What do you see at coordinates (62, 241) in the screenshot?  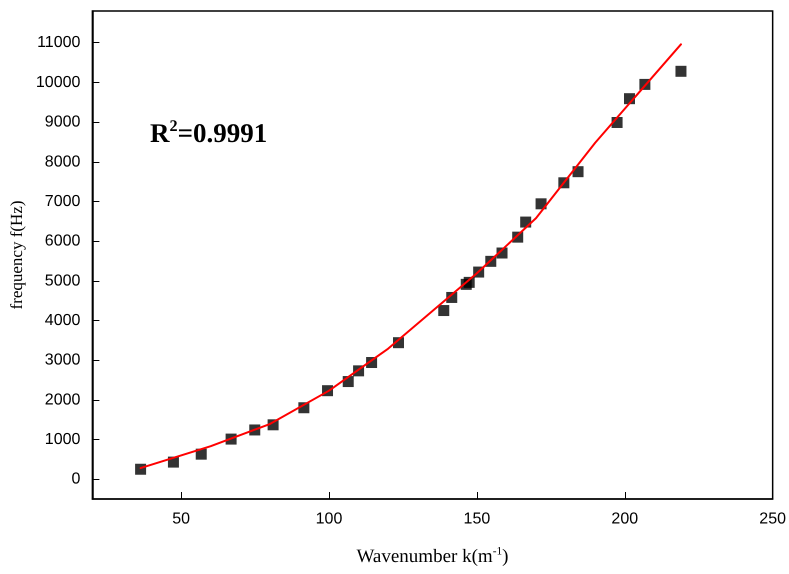 I see `y-tick-label: 6000` at bounding box center [62, 241].